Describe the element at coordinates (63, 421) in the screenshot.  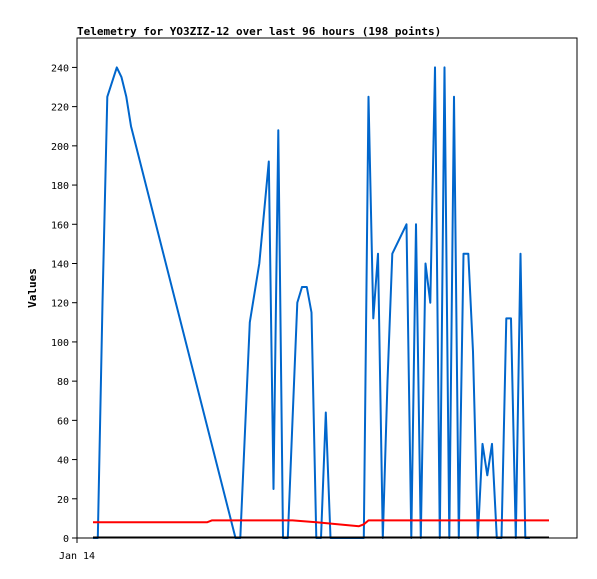
I see `y-tick-label: 60` at that location.